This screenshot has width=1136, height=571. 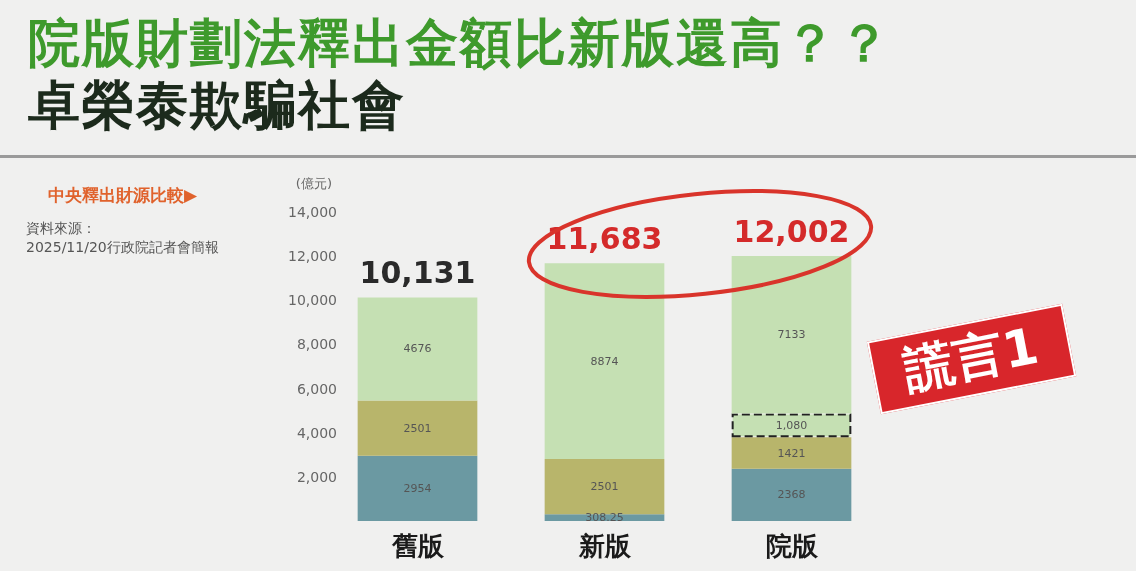 What do you see at coordinates (316, 476) in the screenshot?
I see `y-tick-label: 2,000` at bounding box center [316, 476].